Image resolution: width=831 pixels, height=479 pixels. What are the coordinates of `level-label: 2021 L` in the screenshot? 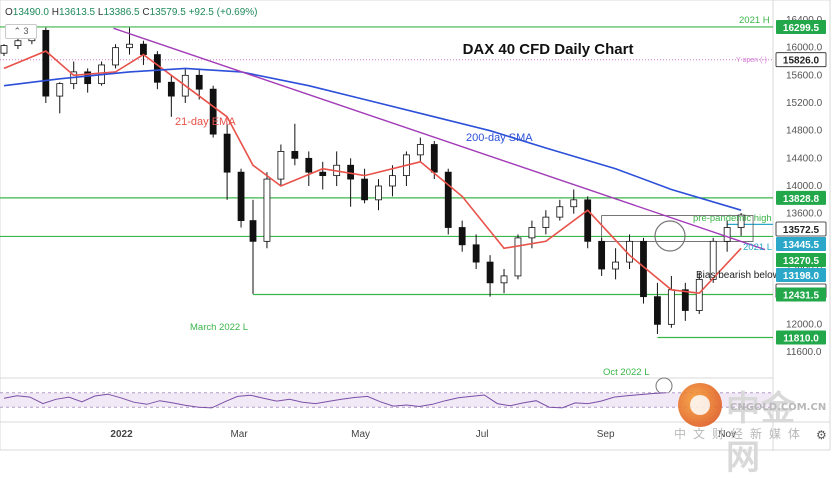 It's located at (757, 247).